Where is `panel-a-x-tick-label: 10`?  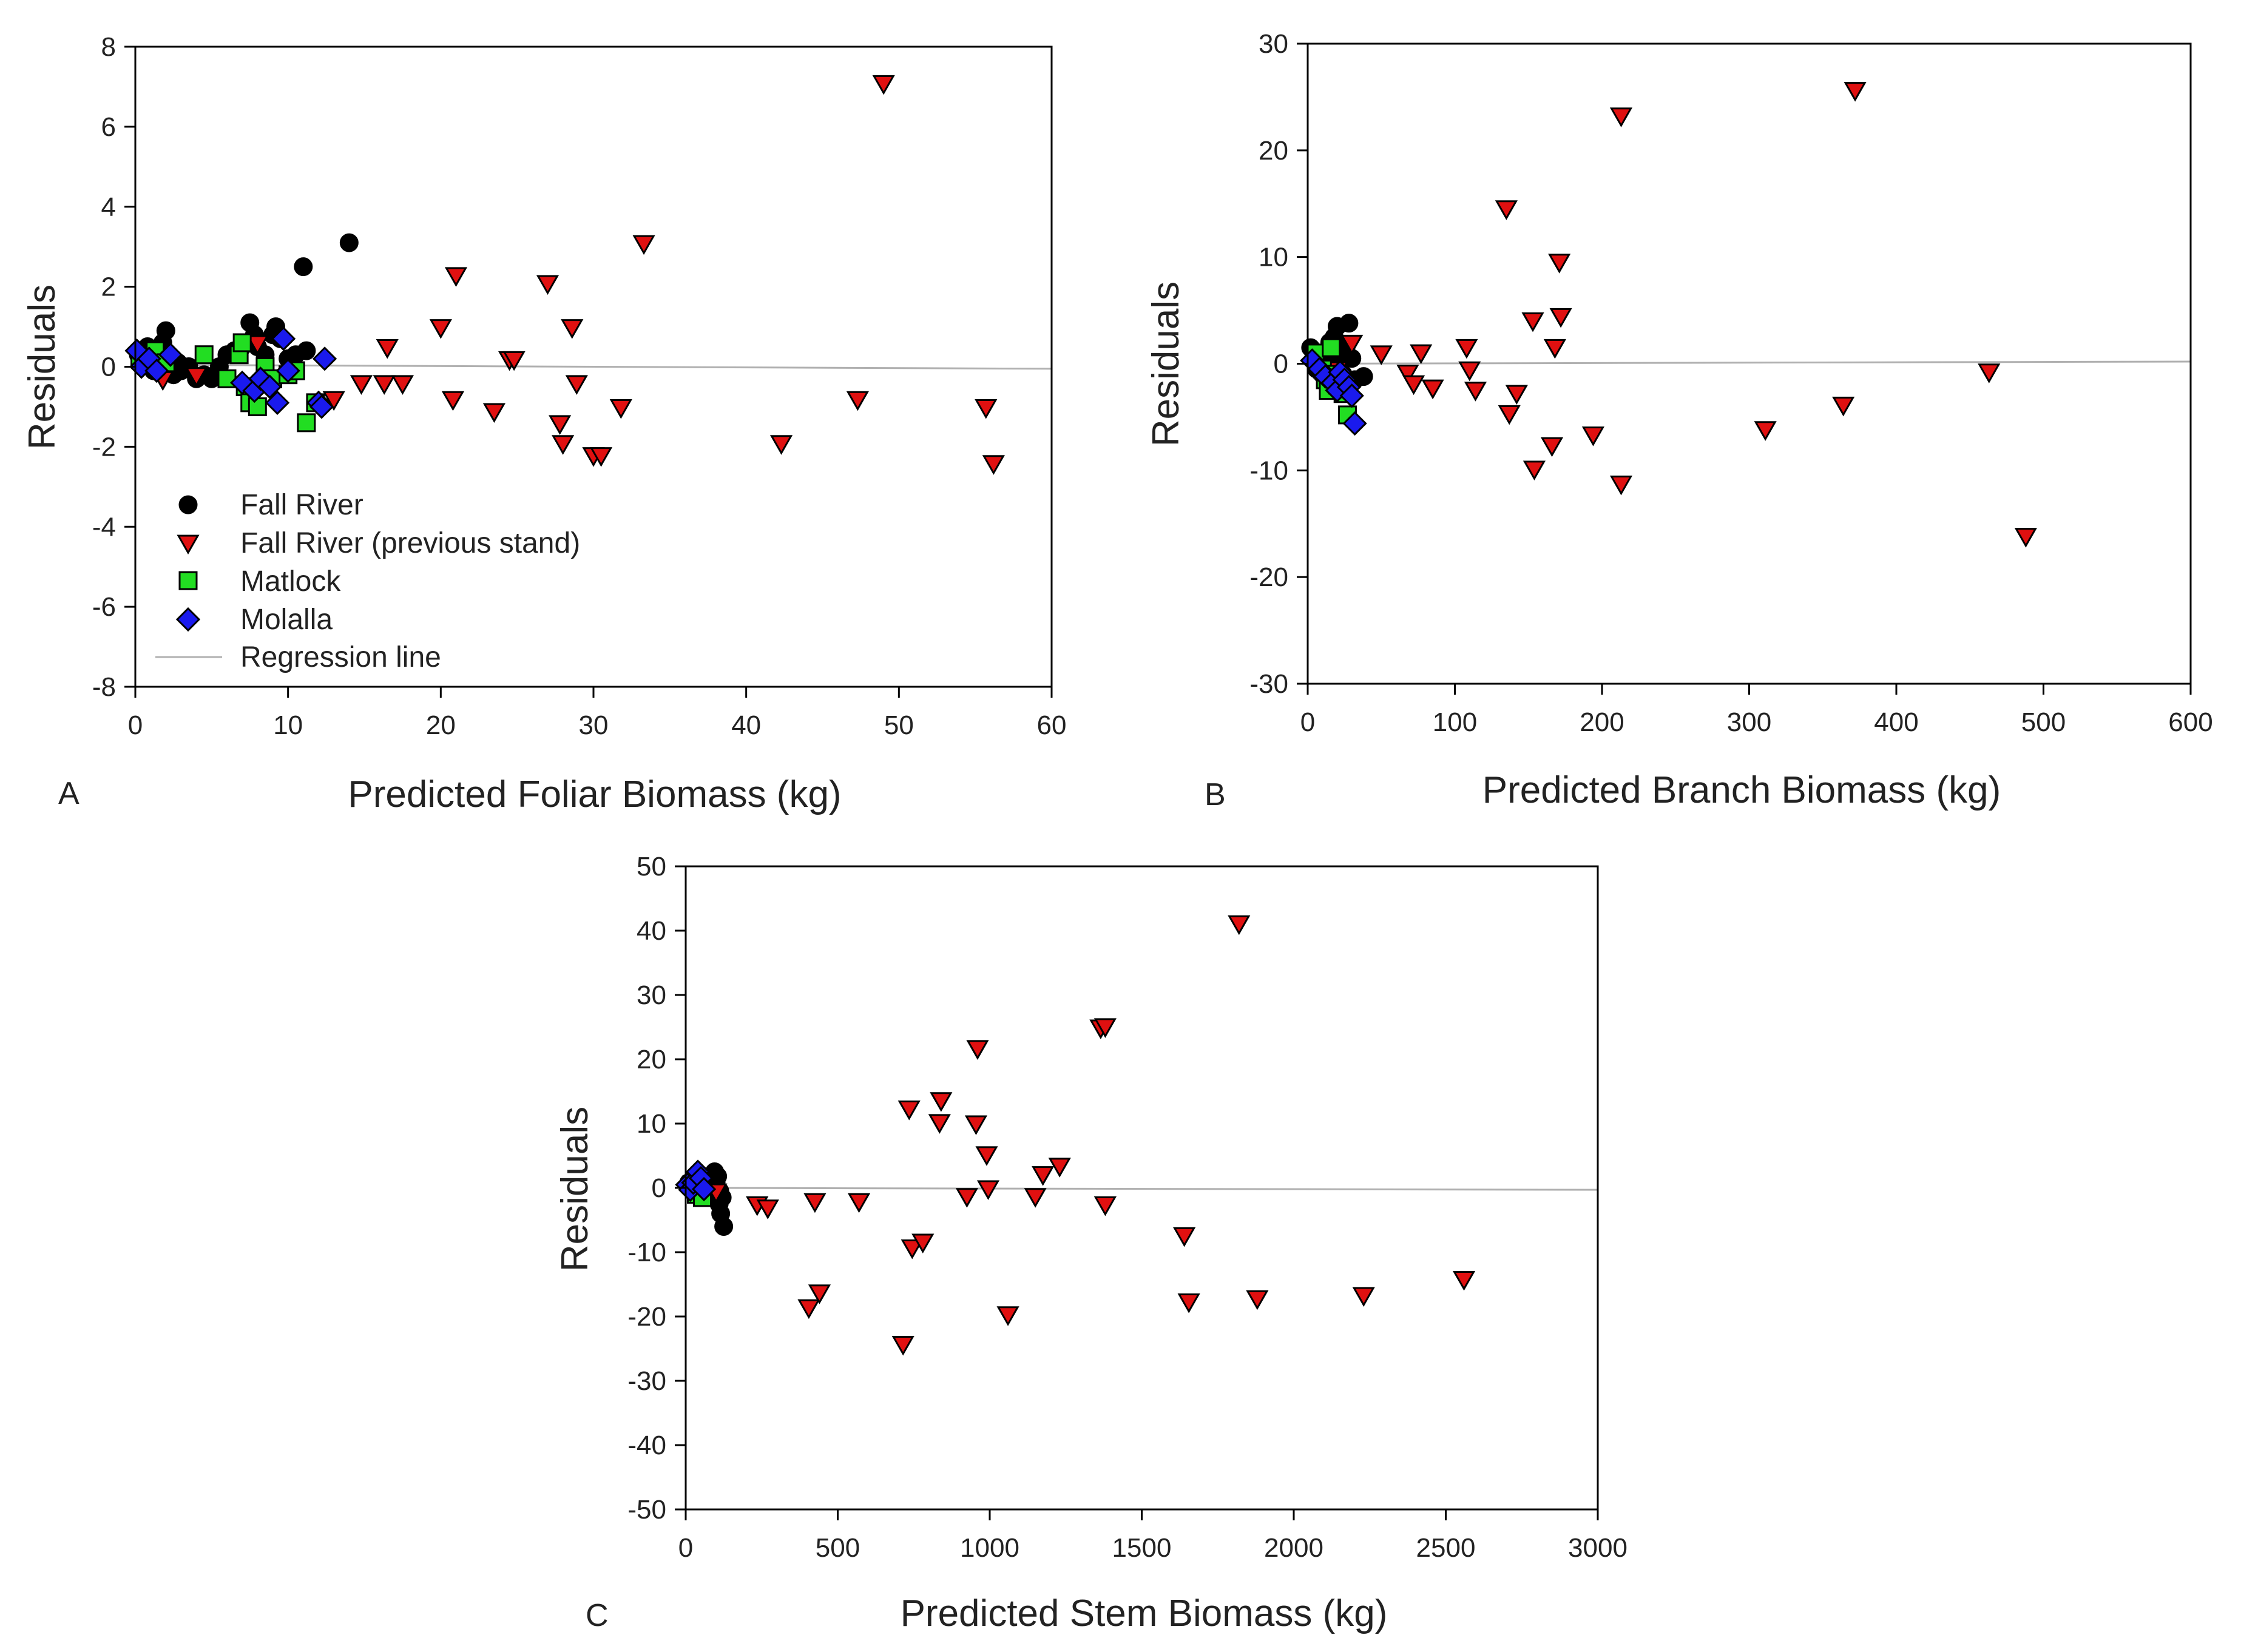 panel-a-x-tick-label: 10 is located at coordinates (288, 725).